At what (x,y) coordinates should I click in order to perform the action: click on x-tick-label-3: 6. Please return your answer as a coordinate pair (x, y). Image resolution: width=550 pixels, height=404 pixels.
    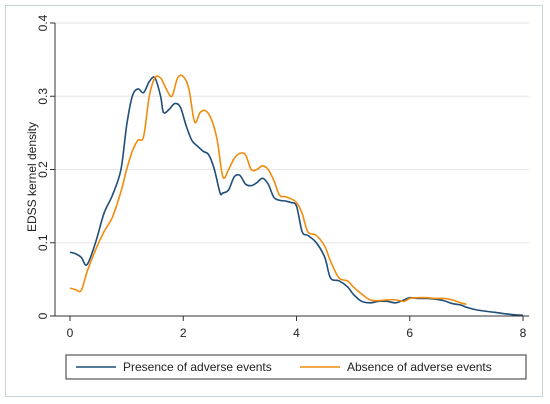
    Looking at the image, I should click on (409, 333).